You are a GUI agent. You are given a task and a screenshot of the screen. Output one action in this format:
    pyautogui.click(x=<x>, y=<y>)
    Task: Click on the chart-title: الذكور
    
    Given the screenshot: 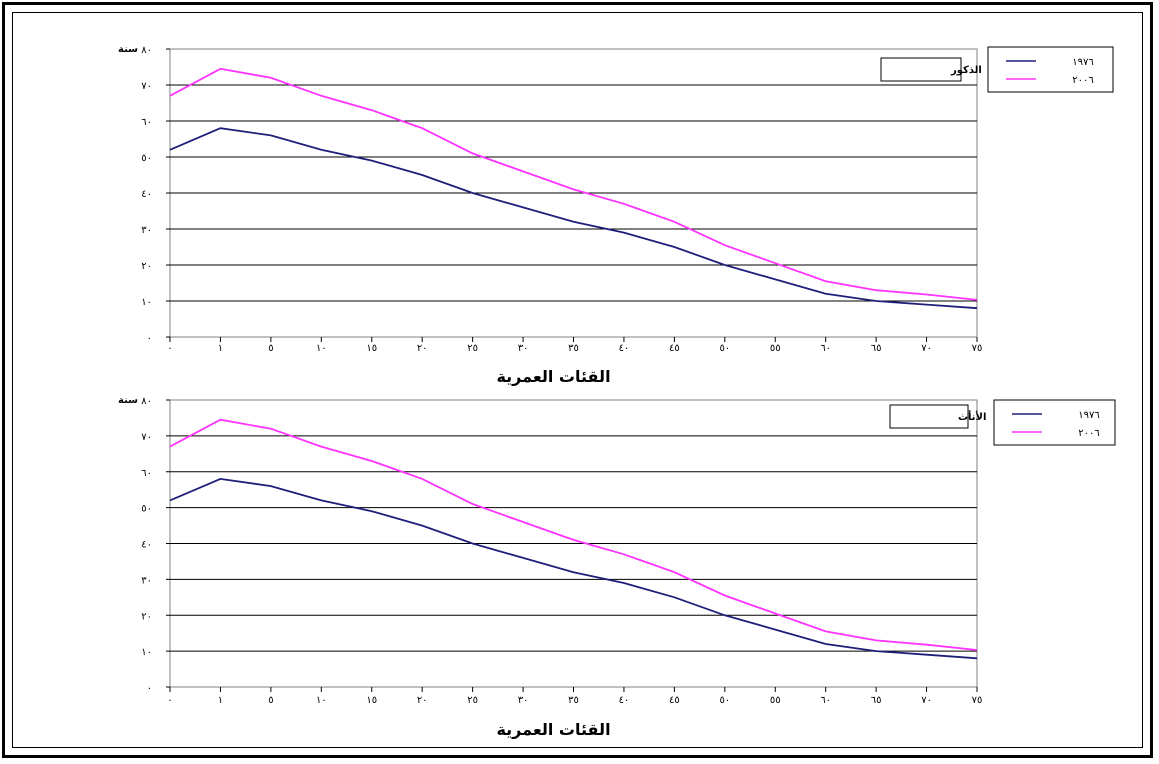 What is the action you would take?
    pyautogui.click(x=966, y=70)
    